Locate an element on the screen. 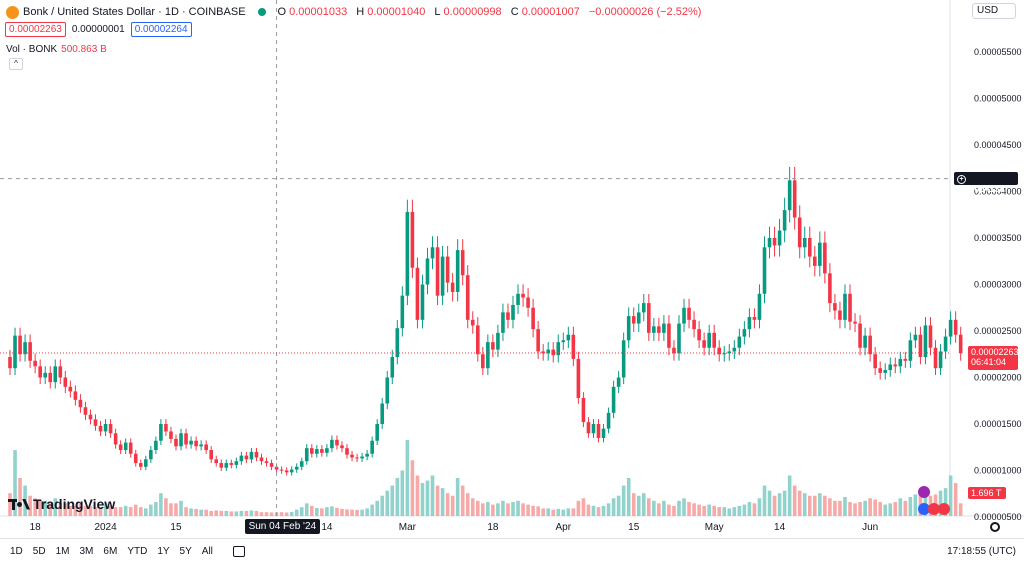 Image resolution: width=1024 pixels, height=564 pixels. range-all: All is located at coordinates (207, 551).